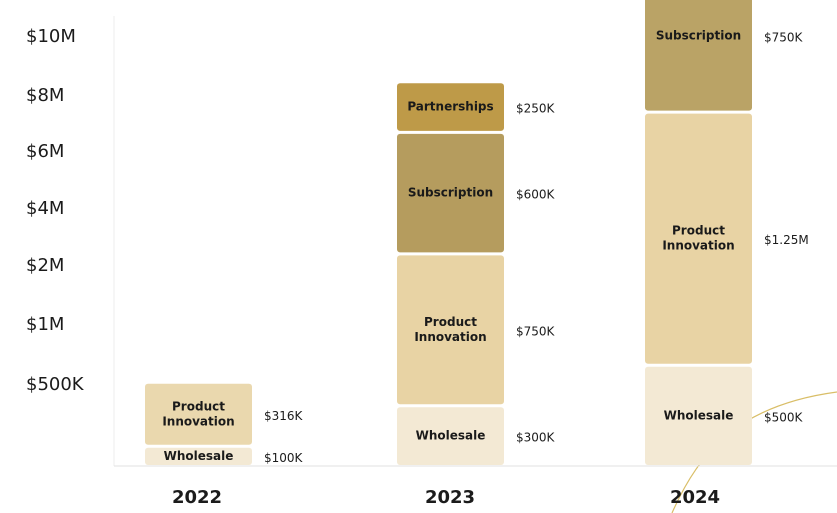  What do you see at coordinates (45, 208) in the screenshot?
I see `y-tick-label: $4M` at bounding box center [45, 208].